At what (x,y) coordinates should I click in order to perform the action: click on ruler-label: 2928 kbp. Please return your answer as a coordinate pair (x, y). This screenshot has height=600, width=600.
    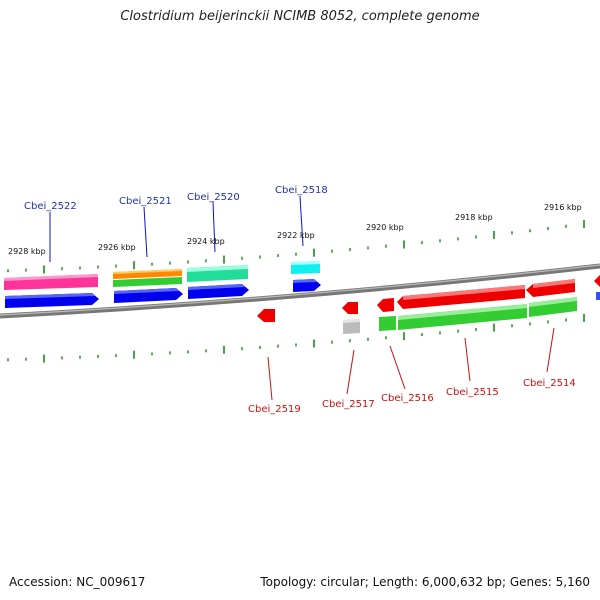
    Looking at the image, I should click on (27, 251).